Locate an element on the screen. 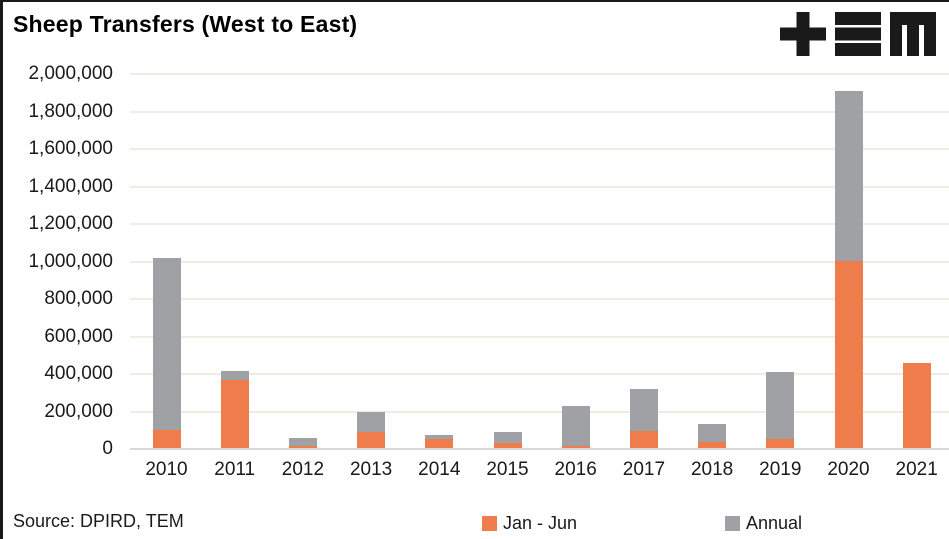 This screenshot has height=539, width=949. bar-segment-annual-2012 is located at coordinates (302, 442).